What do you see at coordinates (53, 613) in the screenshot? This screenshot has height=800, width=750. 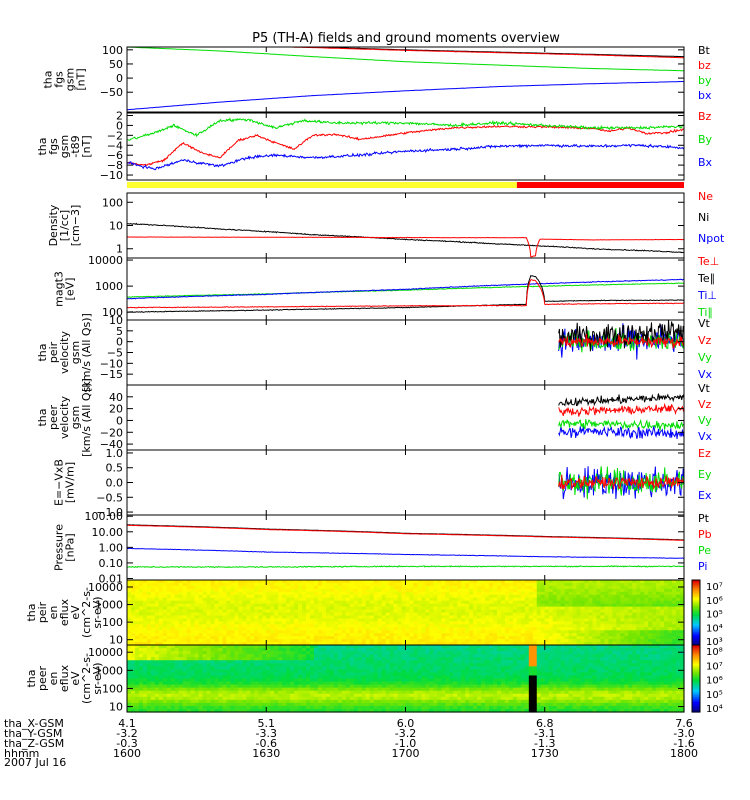 I see `y-axis-label: en` at bounding box center [53, 613].